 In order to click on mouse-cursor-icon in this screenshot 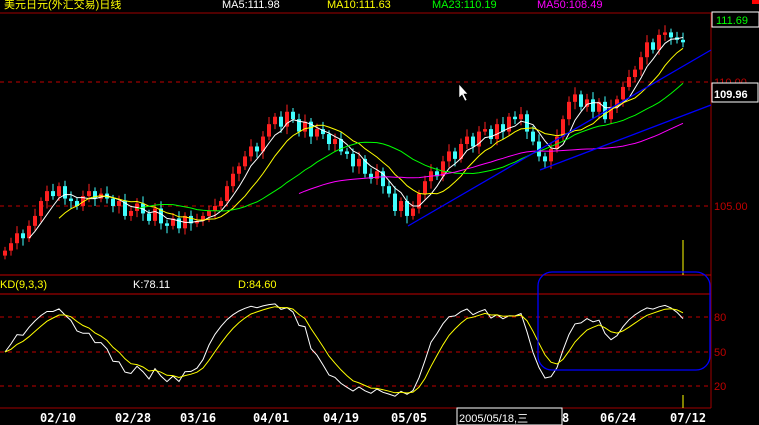, I will do `click(463, 92)`.